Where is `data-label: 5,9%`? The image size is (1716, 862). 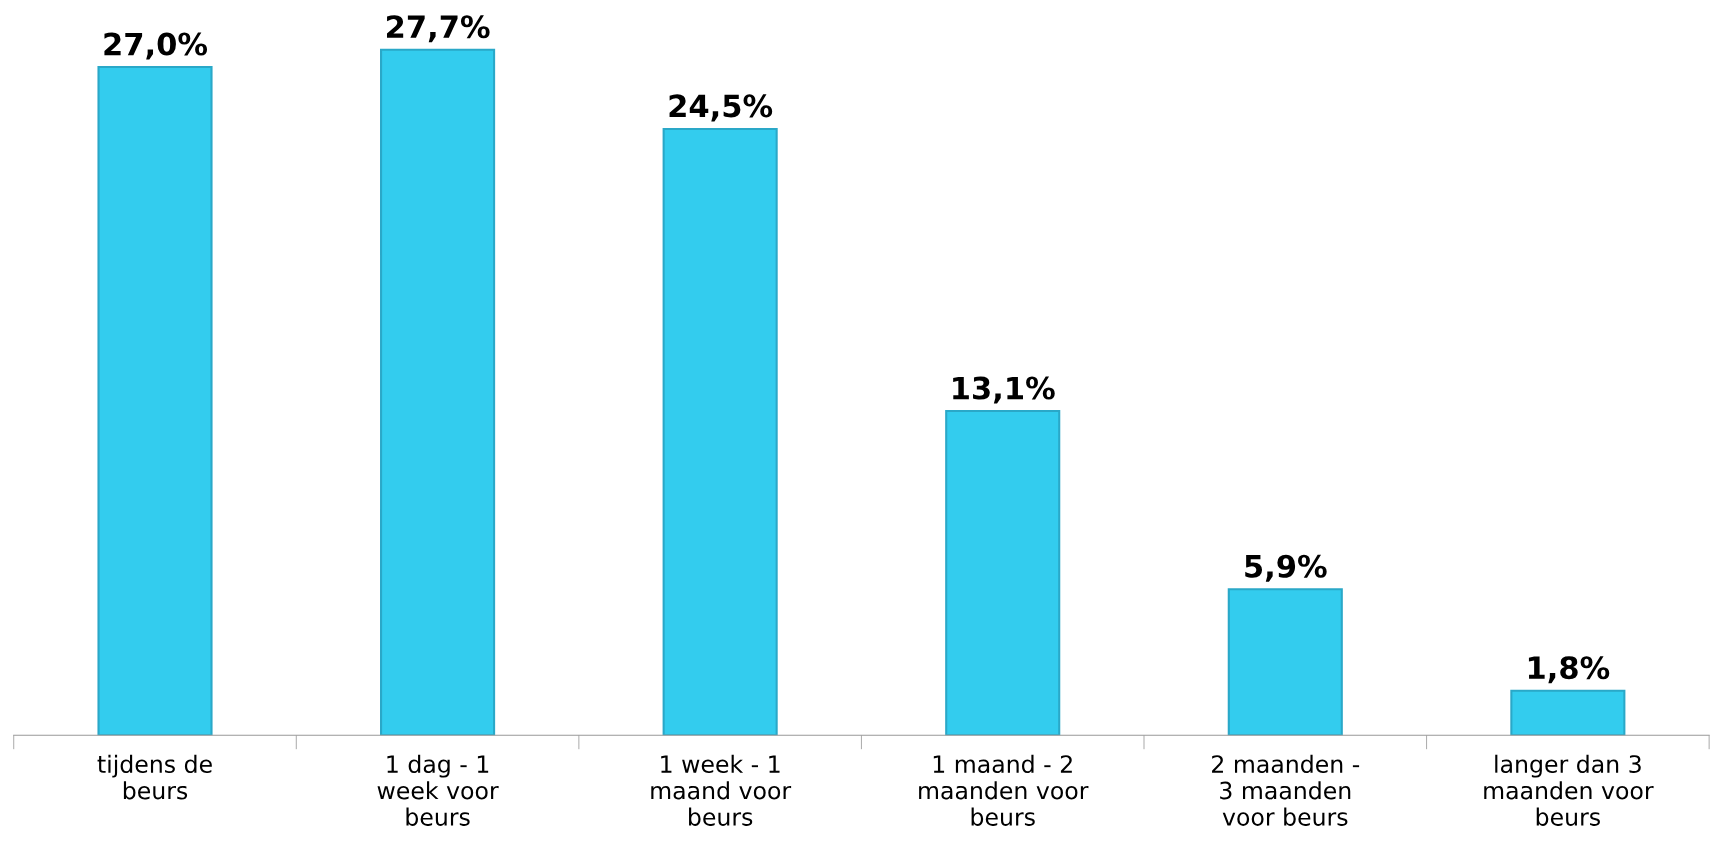
data-label: 5,9% is located at coordinates (1286, 568).